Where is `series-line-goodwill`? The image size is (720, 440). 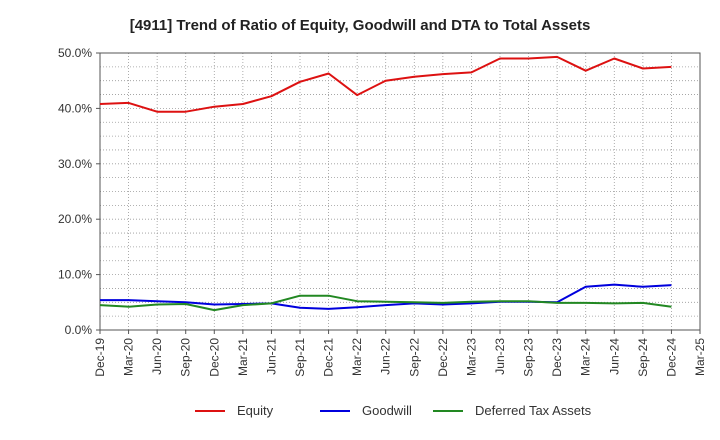
series-line-goodwill is located at coordinates (386, 296).